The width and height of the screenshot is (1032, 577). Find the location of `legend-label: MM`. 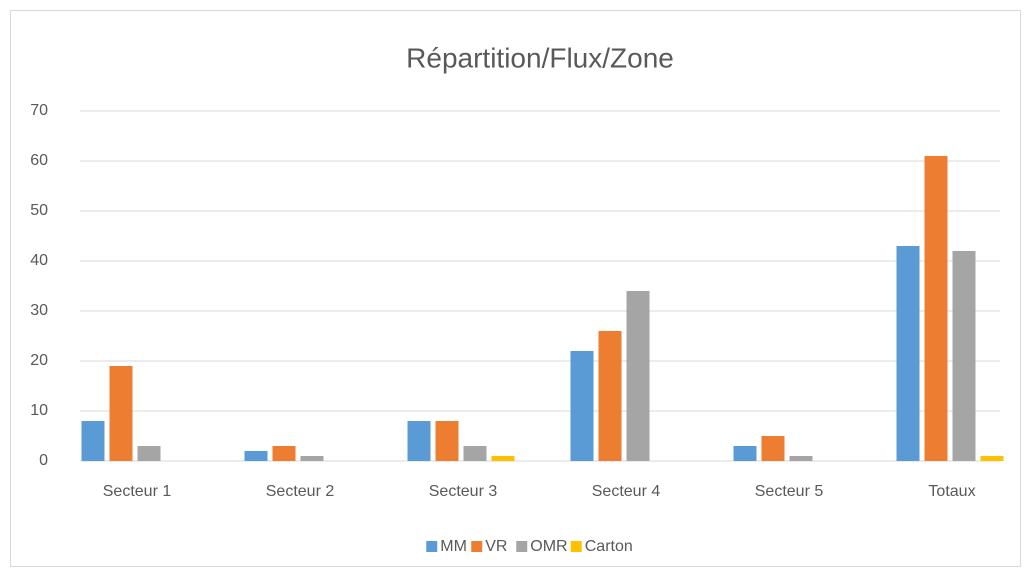

legend-label: MM is located at coordinates (453, 546).